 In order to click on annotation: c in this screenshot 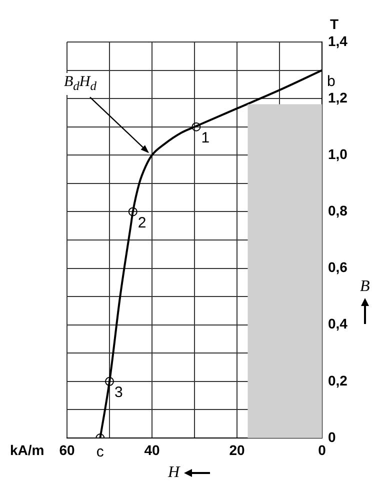, I will do `click(100, 452)`.